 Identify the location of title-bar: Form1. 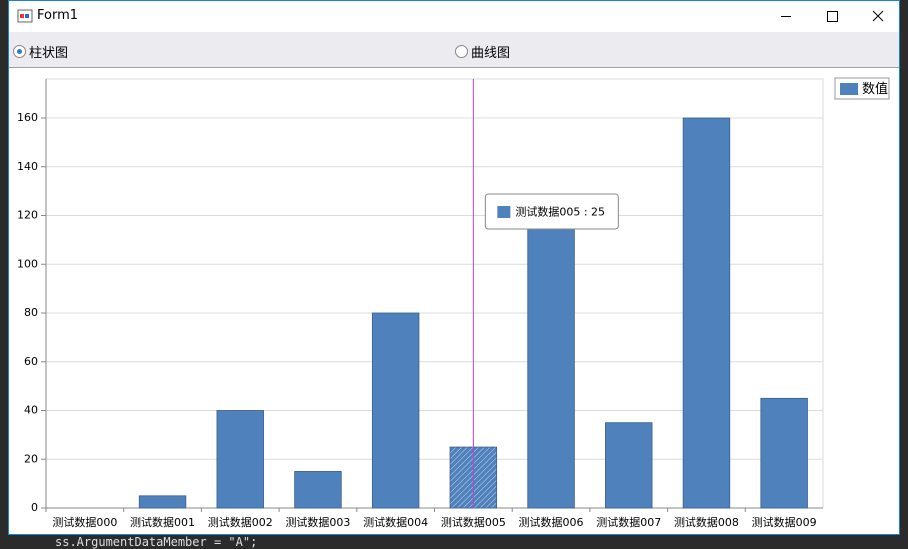
(454, 16).